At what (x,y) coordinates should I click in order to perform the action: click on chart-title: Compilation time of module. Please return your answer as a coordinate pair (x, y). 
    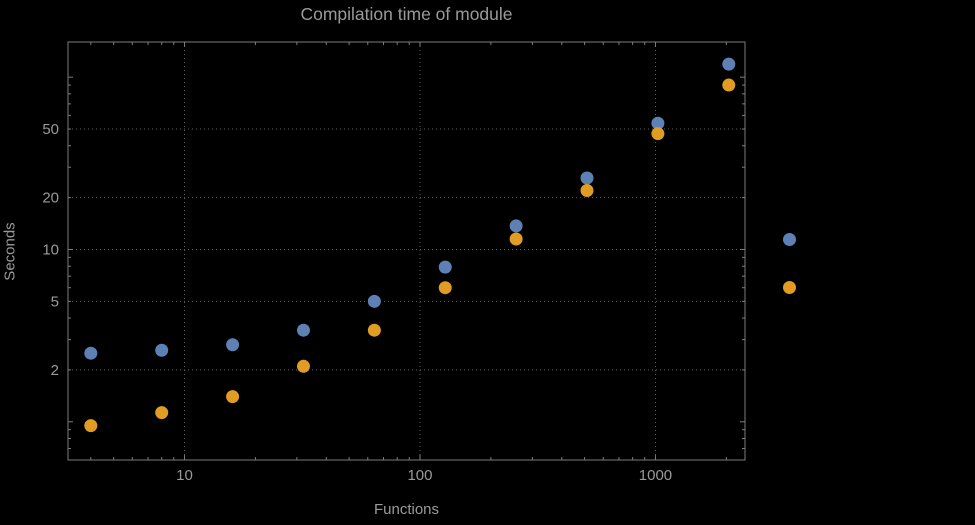
    Looking at the image, I should click on (406, 14).